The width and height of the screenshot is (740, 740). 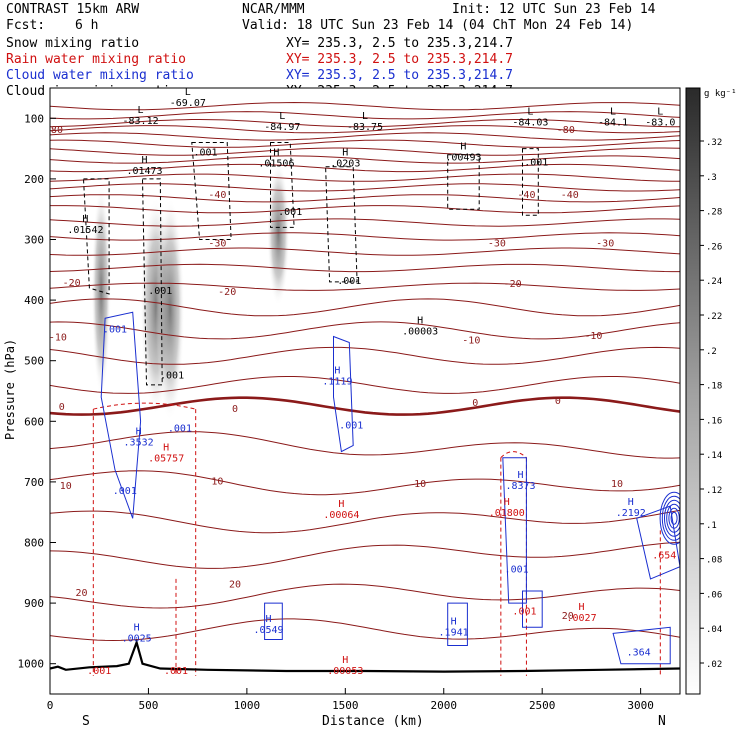 What do you see at coordinates (711, 526) in the screenshot?
I see `colorbar-tick-label: .1` at bounding box center [711, 526].